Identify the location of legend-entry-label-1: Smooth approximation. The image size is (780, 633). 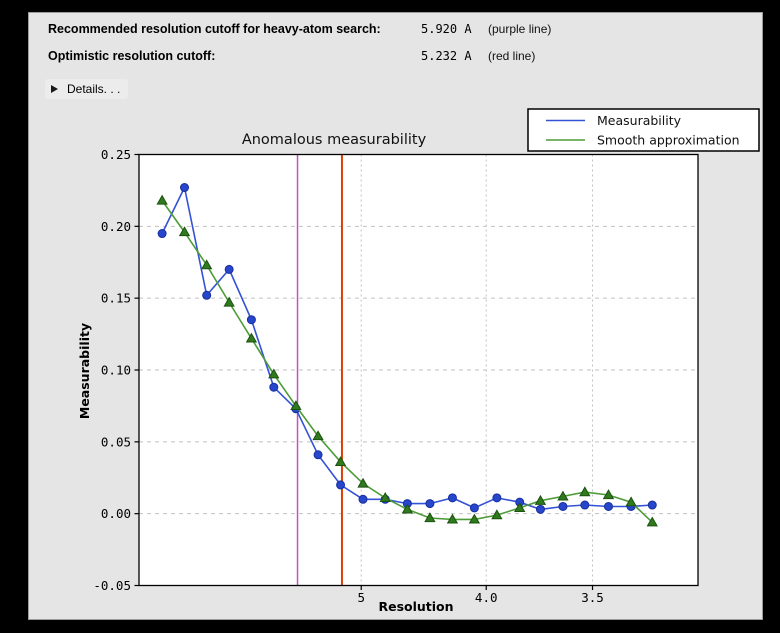
(668, 140).